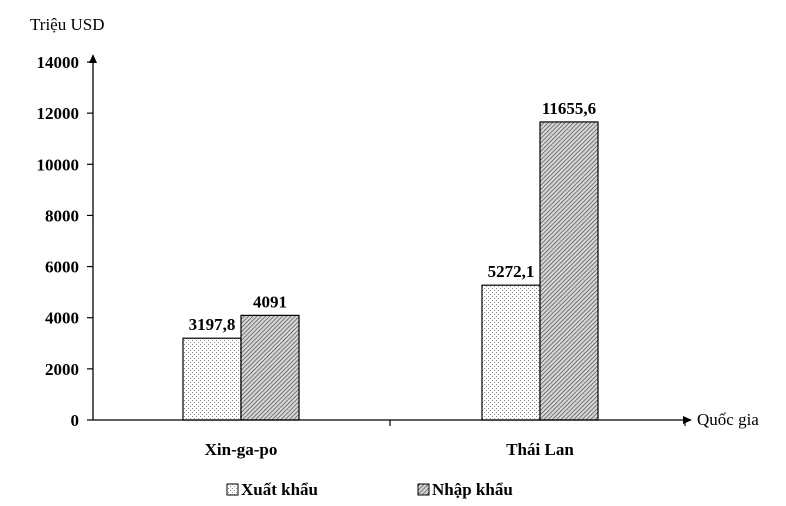  What do you see at coordinates (67, 24) in the screenshot?
I see `y-axis-title: Triệu USD` at bounding box center [67, 24].